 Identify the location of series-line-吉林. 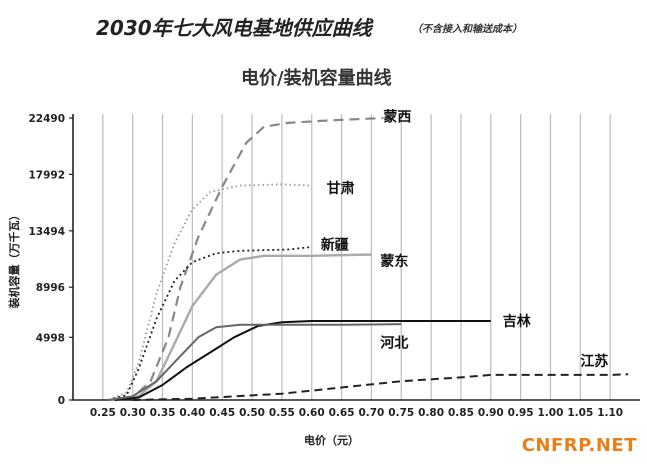
(302, 360).